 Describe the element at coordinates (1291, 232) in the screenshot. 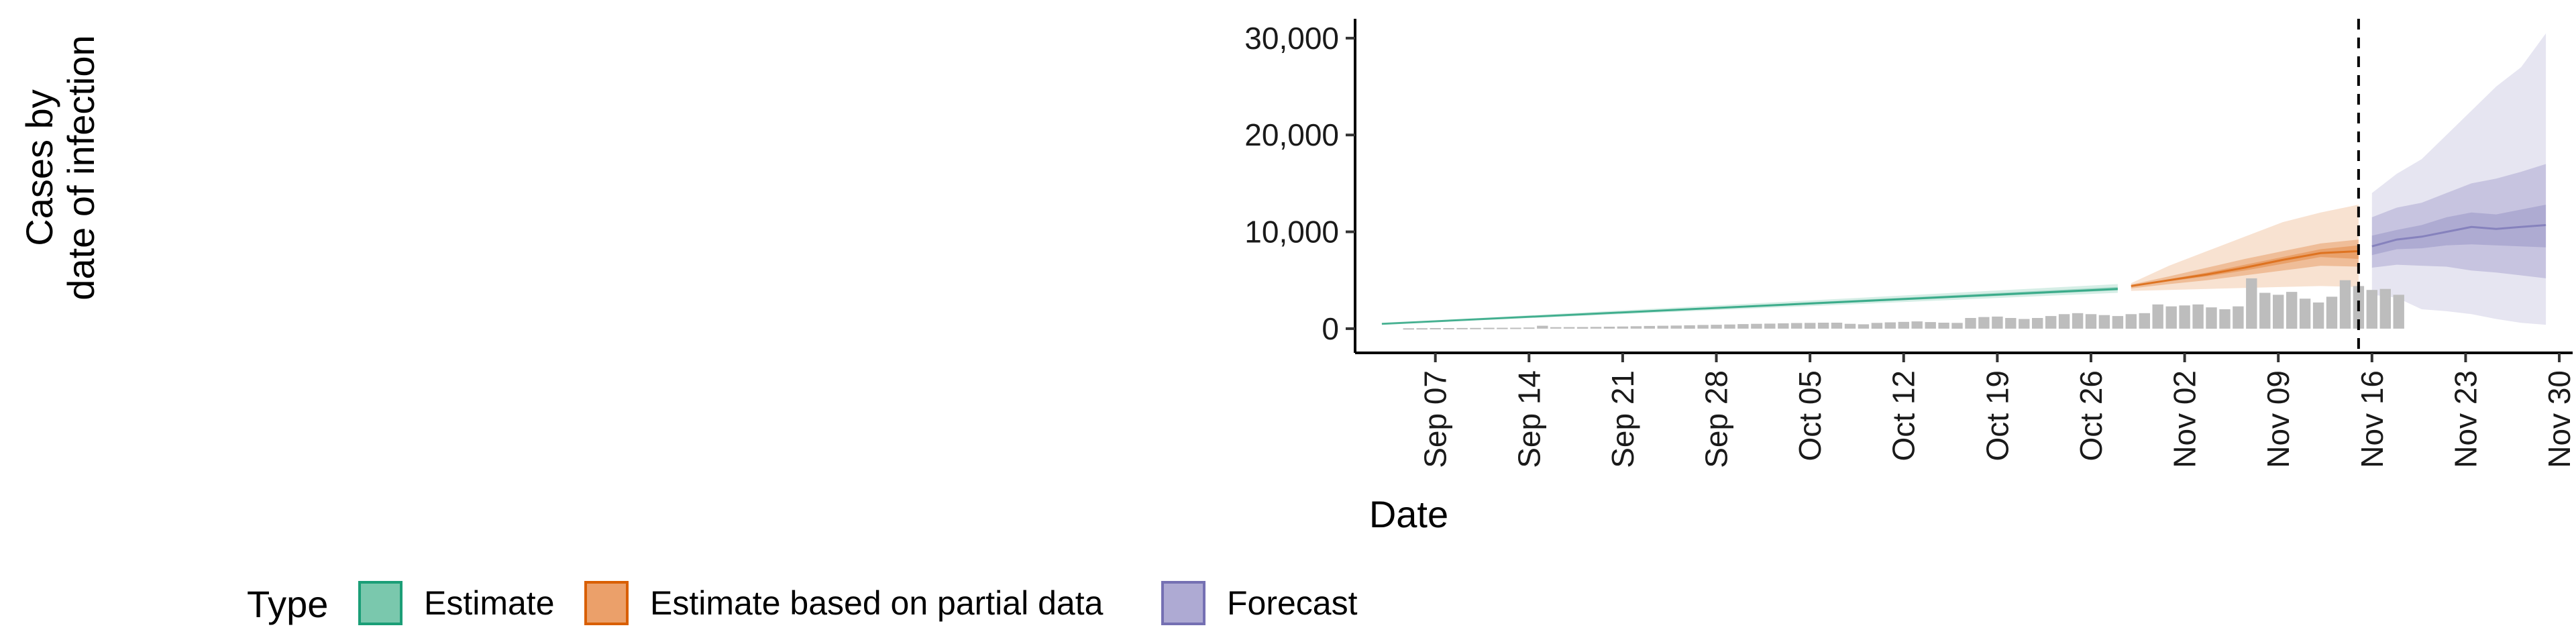

I see `y-tick-label: 10,000` at that location.